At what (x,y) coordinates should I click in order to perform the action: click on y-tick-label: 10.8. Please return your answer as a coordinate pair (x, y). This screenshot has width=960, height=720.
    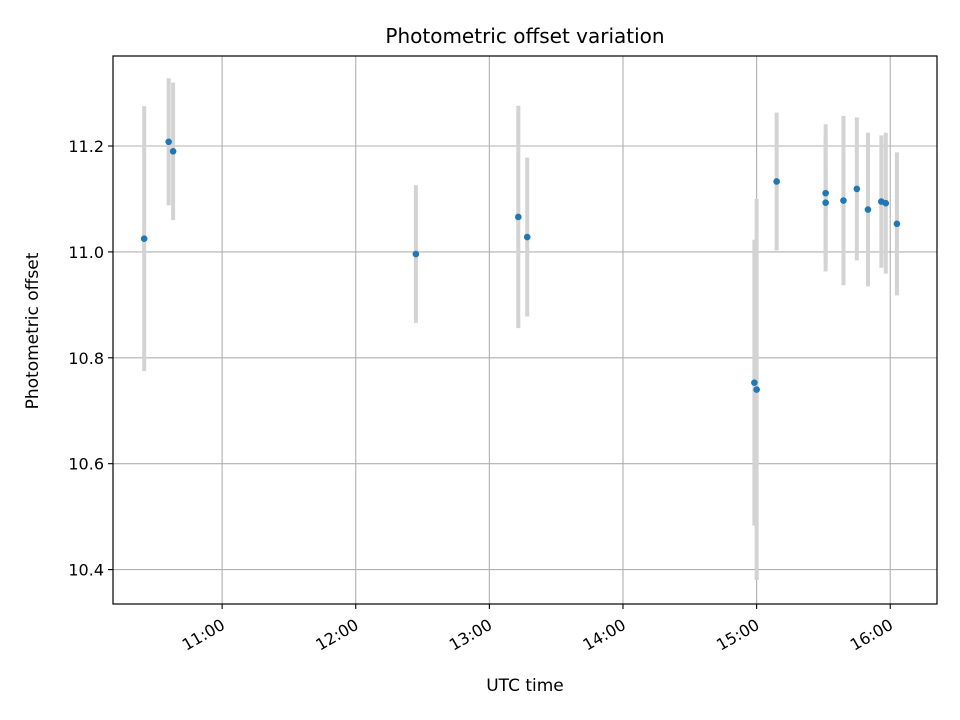
    Looking at the image, I should click on (86, 358).